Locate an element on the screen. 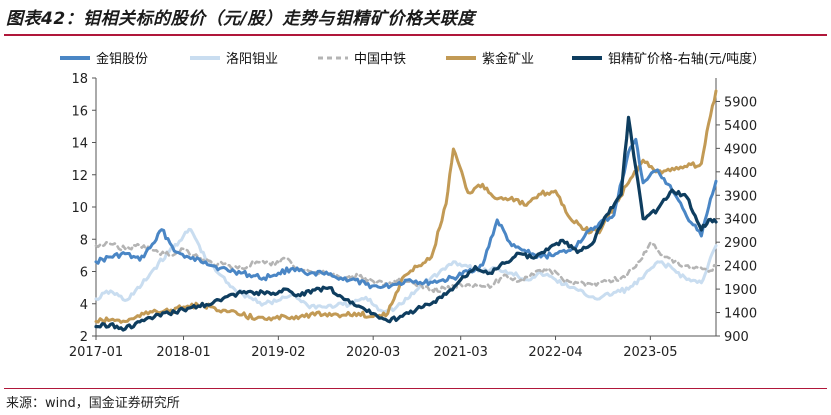  y-right-tick-label: 4900 is located at coordinates (740, 149).